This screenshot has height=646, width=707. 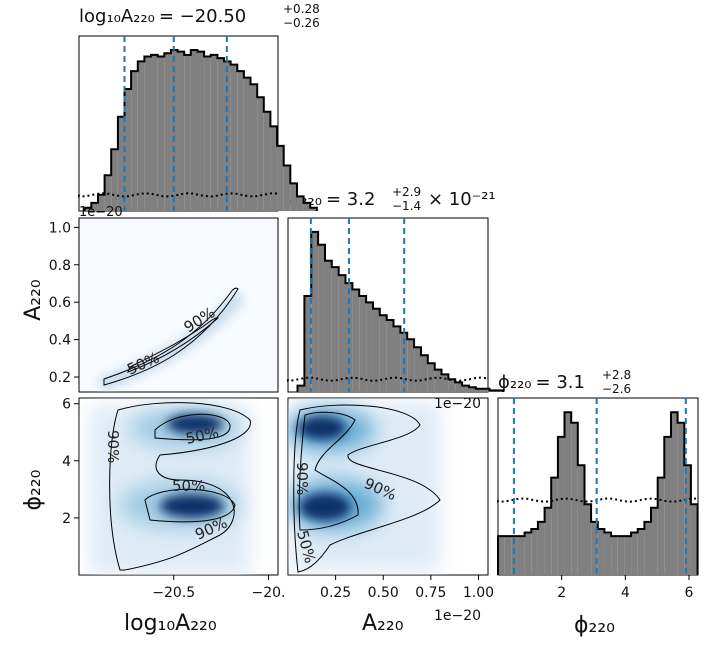 I want to click on y-tick-label: 0.2, so click(x=60, y=378).